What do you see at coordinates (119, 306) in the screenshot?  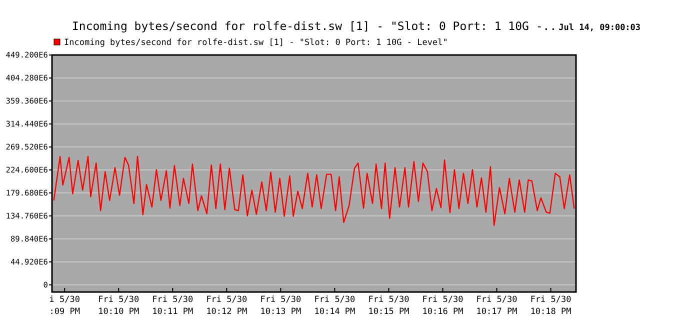 I see `x-tick-label: Fri 5/30 10:10 PM` at bounding box center [119, 306].